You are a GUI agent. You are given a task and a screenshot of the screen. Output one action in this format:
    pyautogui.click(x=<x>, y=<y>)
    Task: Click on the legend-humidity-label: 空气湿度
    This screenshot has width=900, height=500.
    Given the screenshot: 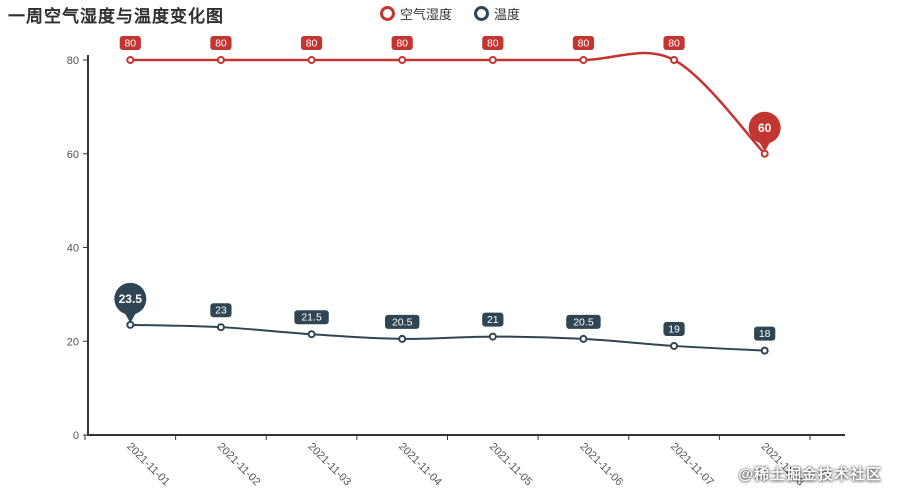 What is the action you would take?
    pyautogui.click(x=425, y=14)
    